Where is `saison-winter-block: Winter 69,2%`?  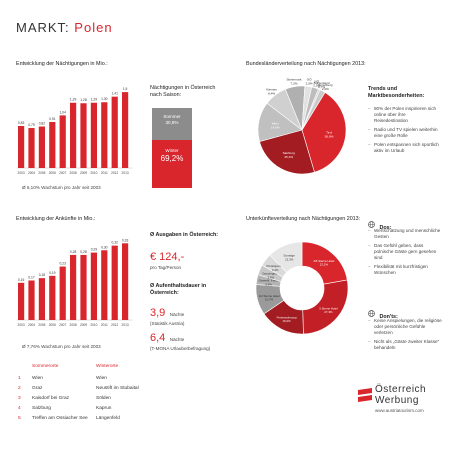
saison-winter-block: Winter 69,2% is located at coordinates (172, 164).